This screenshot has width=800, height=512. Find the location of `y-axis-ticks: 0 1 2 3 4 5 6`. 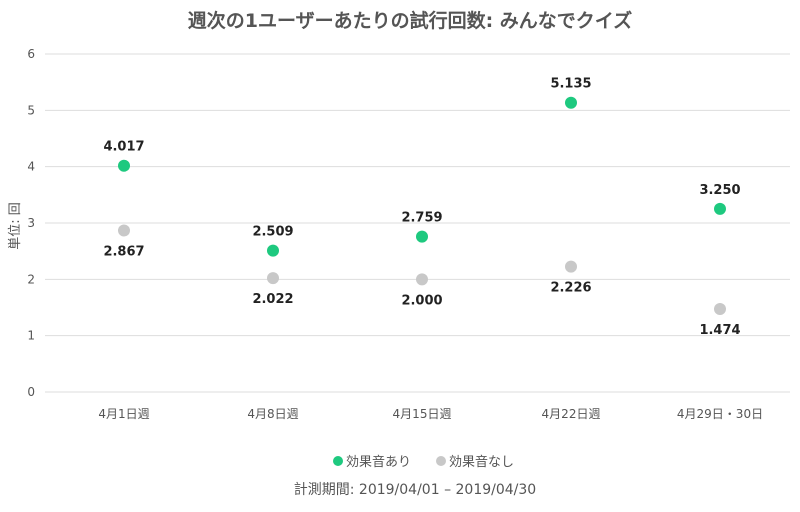

y-axis-ticks: 0 1 2 3 4 5 6 is located at coordinates (31, 223).